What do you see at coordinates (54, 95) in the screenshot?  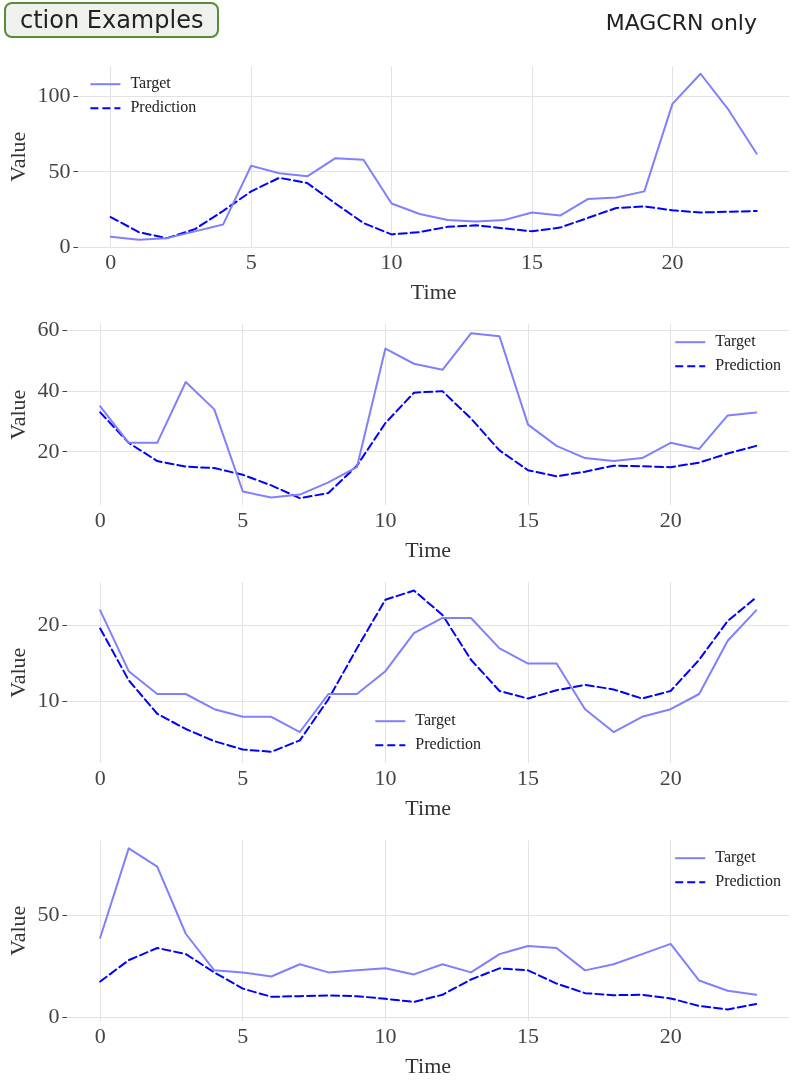 I see `y-tick-label: 100` at bounding box center [54, 95].